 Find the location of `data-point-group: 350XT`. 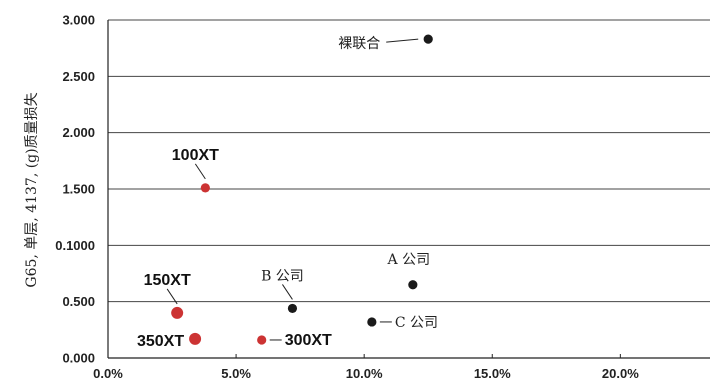

data-point-group: 350XT is located at coordinates (169, 341).